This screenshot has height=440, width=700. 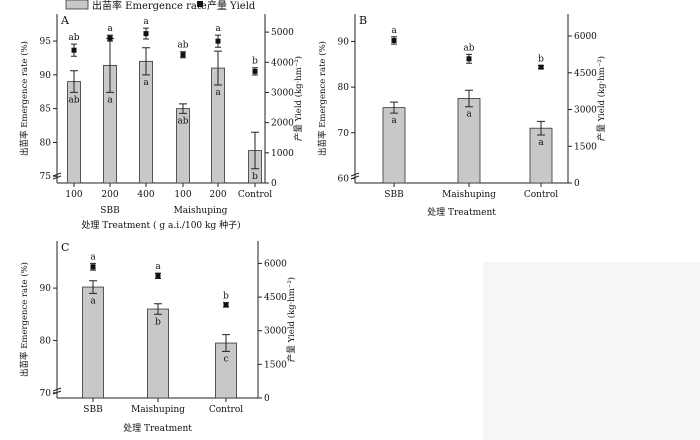 What do you see at coordinates (282, 124) in the screenshot?
I see `y2-tick-label: 2000` at bounding box center [282, 124].